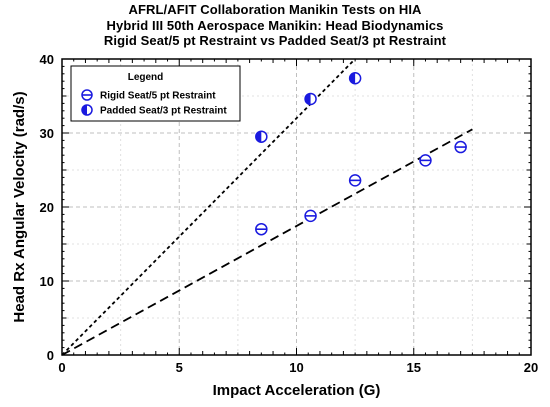 The height and width of the screenshot is (407, 550). Describe the element at coordinates (296, 367) in the screenshot. I see `x-tick-label: 10` at that location.